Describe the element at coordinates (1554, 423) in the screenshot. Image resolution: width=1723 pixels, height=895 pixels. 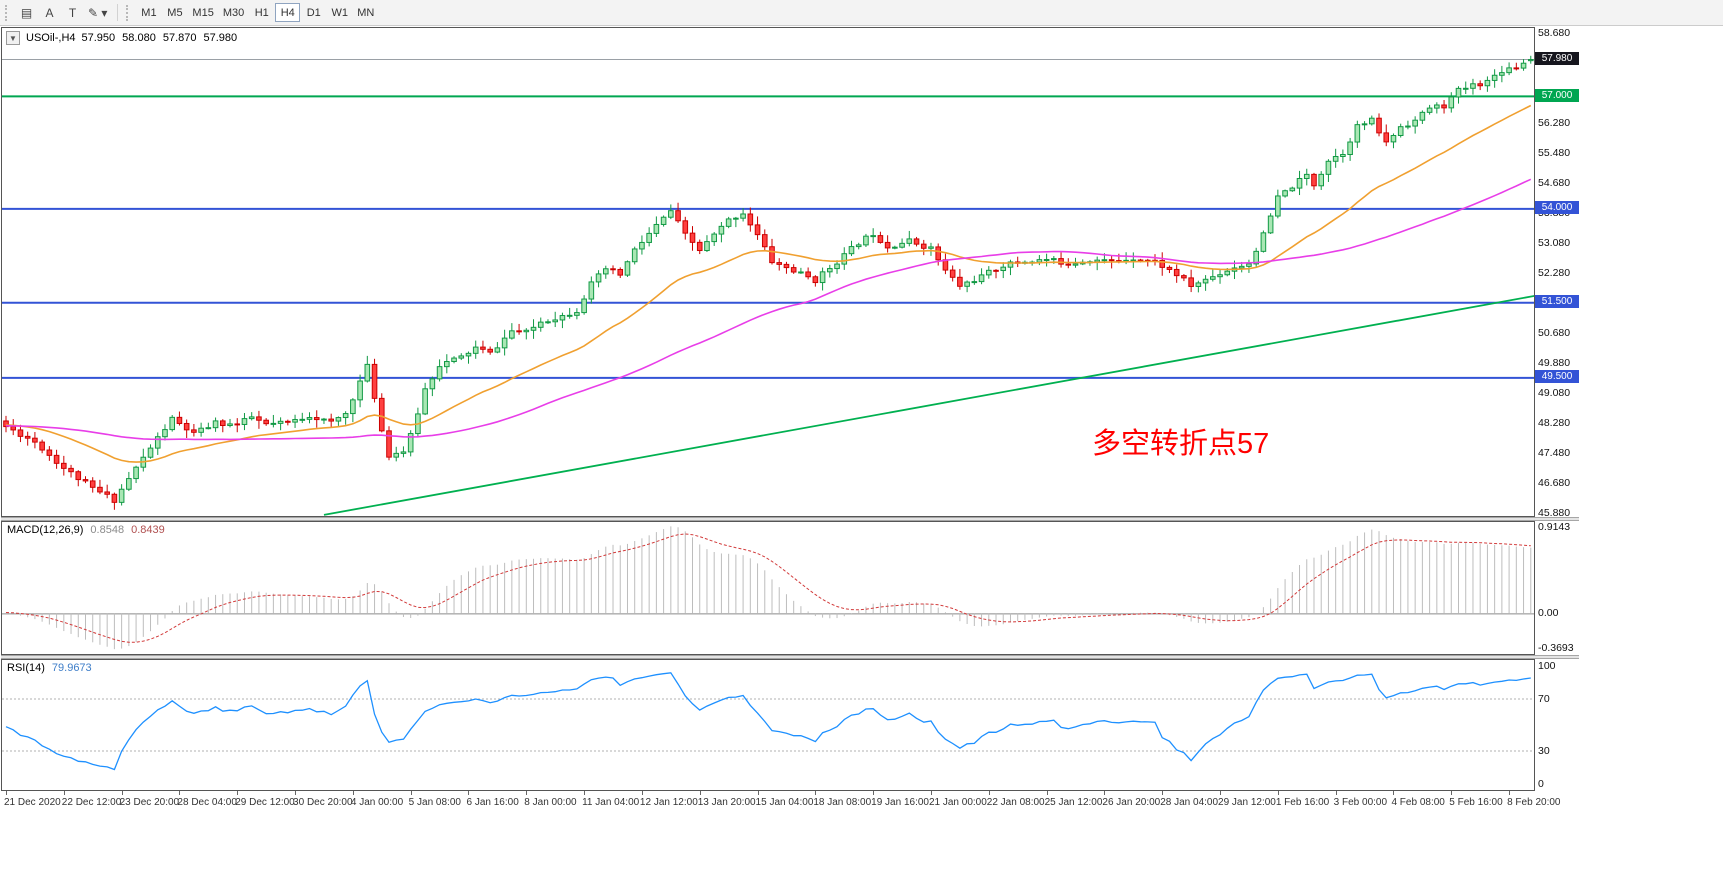
I see `price-scale-label: 48.280` at that location.